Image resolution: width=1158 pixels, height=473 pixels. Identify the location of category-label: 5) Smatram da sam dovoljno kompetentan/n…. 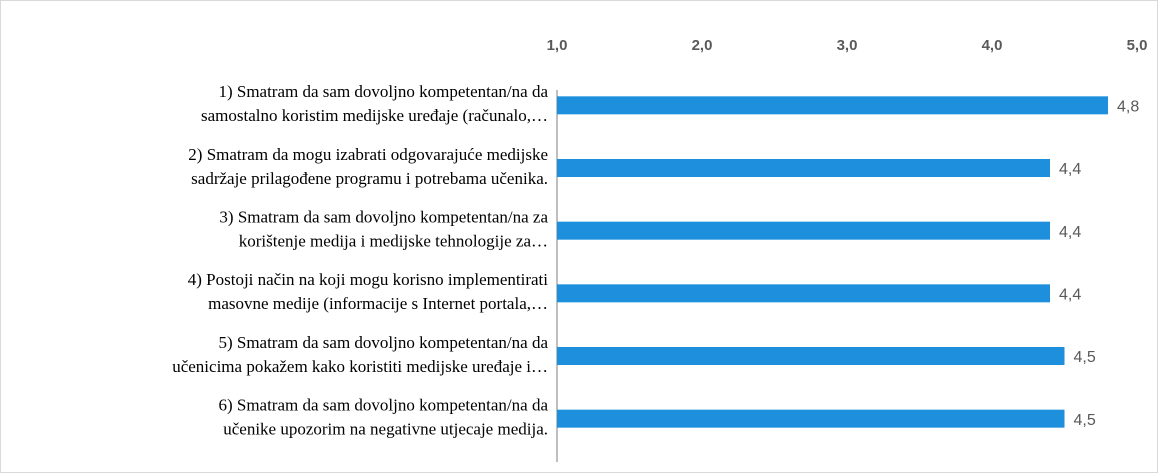
(383, 342).